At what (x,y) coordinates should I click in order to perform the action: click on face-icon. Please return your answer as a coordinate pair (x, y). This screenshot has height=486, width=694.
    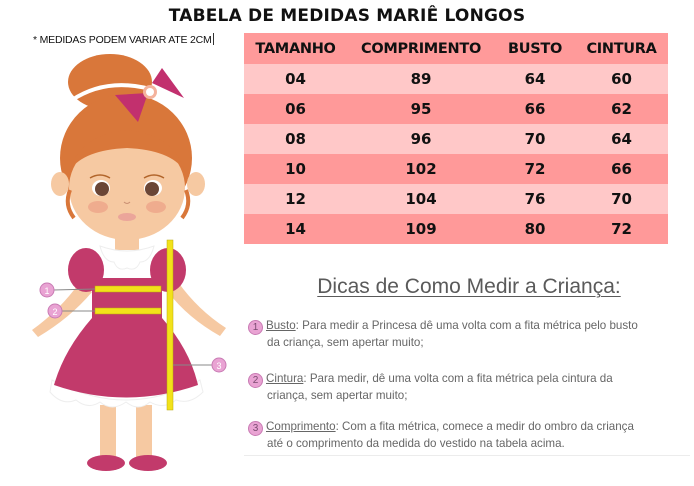
    Looking at the image, I should click on (127, 188).